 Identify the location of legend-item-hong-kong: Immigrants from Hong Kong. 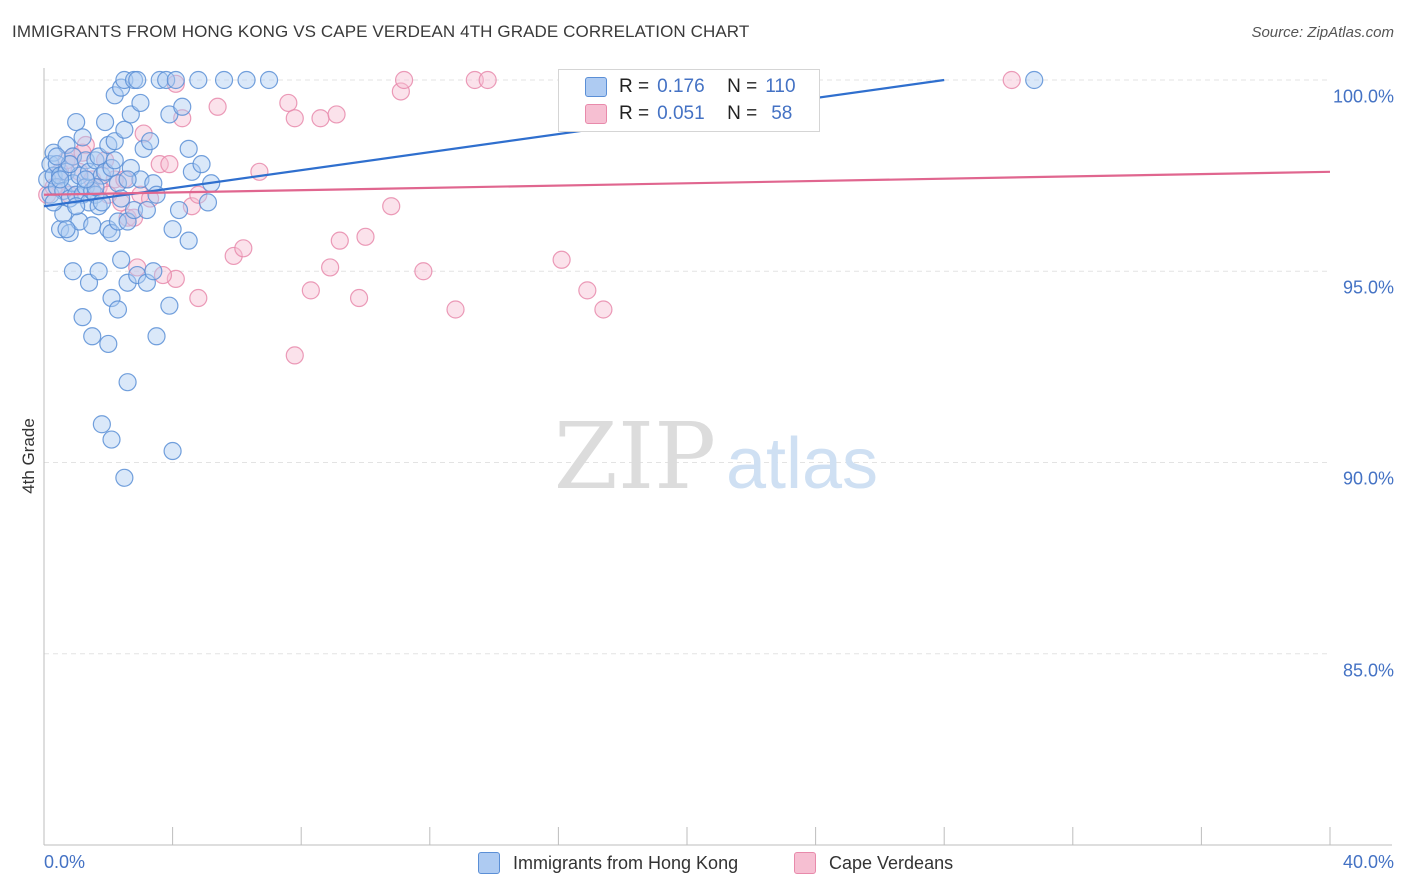
(608, 863).